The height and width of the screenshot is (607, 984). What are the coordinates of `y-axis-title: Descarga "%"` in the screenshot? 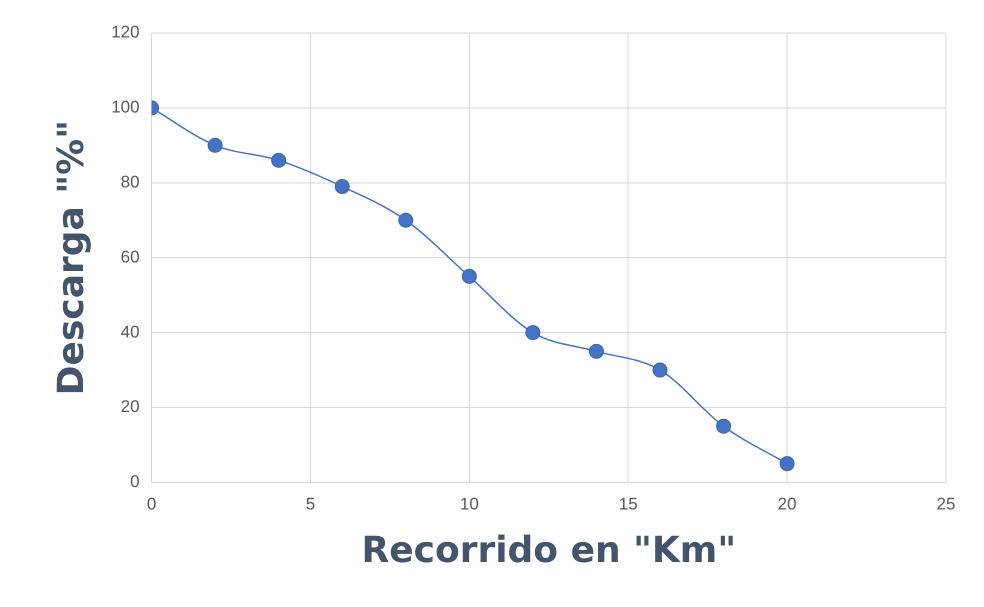 It's located at (71, 258).